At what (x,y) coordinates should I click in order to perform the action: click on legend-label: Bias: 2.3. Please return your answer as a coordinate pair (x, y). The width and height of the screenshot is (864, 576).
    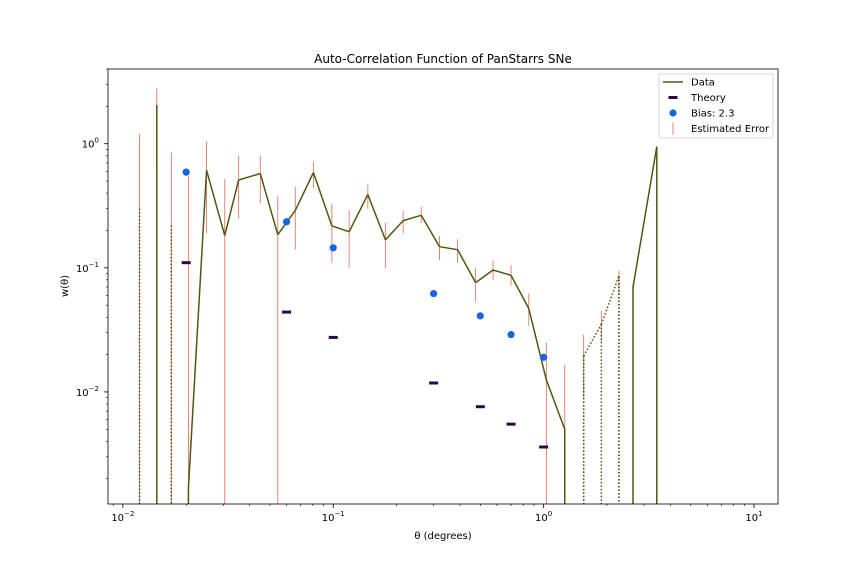
    Looking at the image, I should click on (712, 114).